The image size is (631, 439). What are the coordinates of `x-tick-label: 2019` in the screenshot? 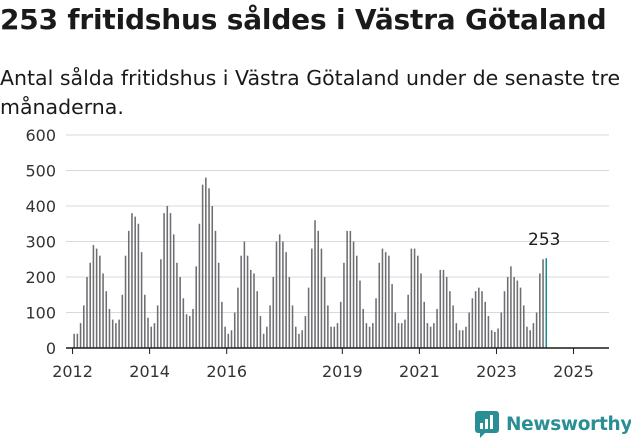 It's located at (342, 371).